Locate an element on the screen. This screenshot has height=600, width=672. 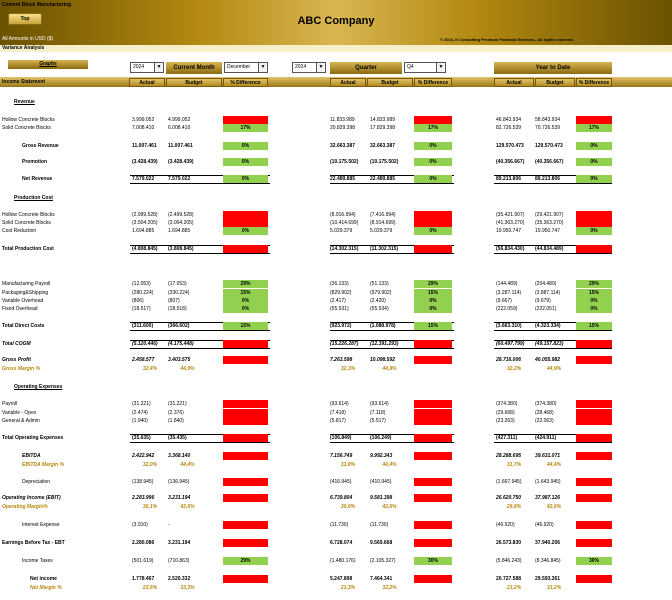
row-label: Gross Profit is located at coordinates (16, 360).